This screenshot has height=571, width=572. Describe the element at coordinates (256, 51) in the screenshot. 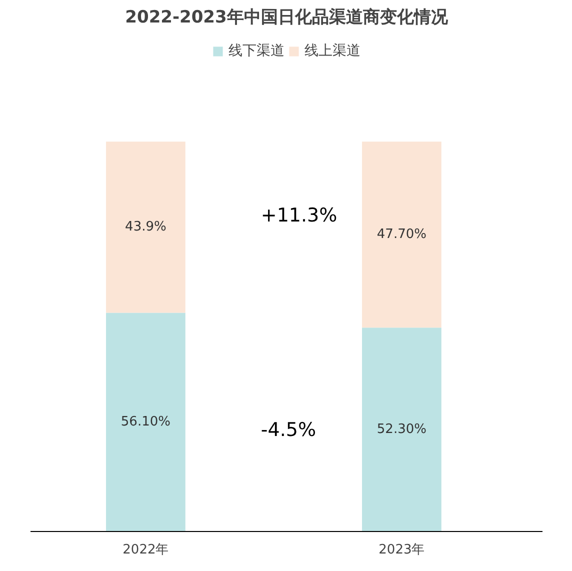

I see `legend-label: 线下渠道` at that location.